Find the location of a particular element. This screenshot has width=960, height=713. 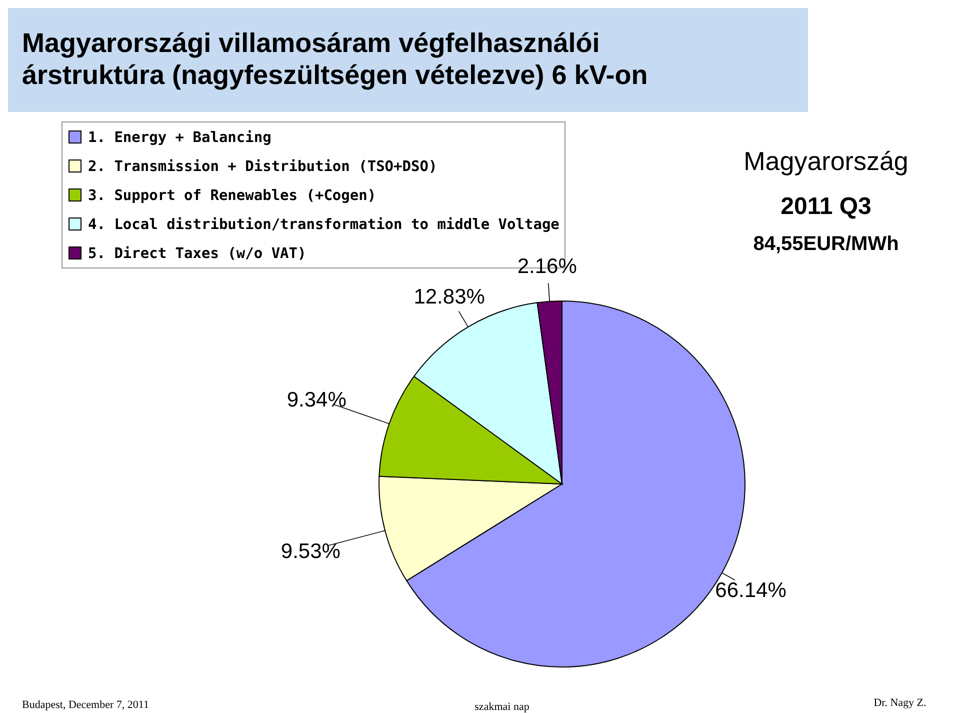

data-label: 12.83% is located at coordinates (449, 297).